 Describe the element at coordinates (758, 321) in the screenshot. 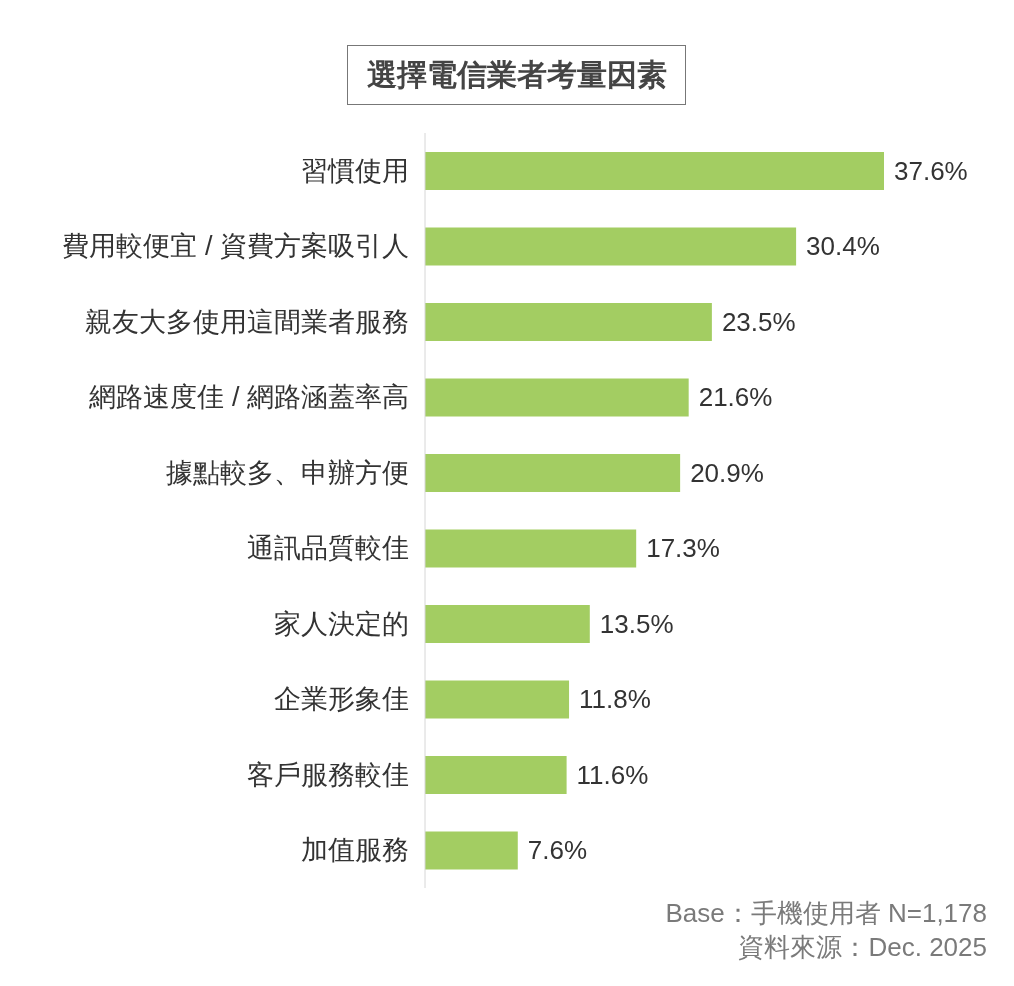

I see `data-label: 23.5%` at that location.